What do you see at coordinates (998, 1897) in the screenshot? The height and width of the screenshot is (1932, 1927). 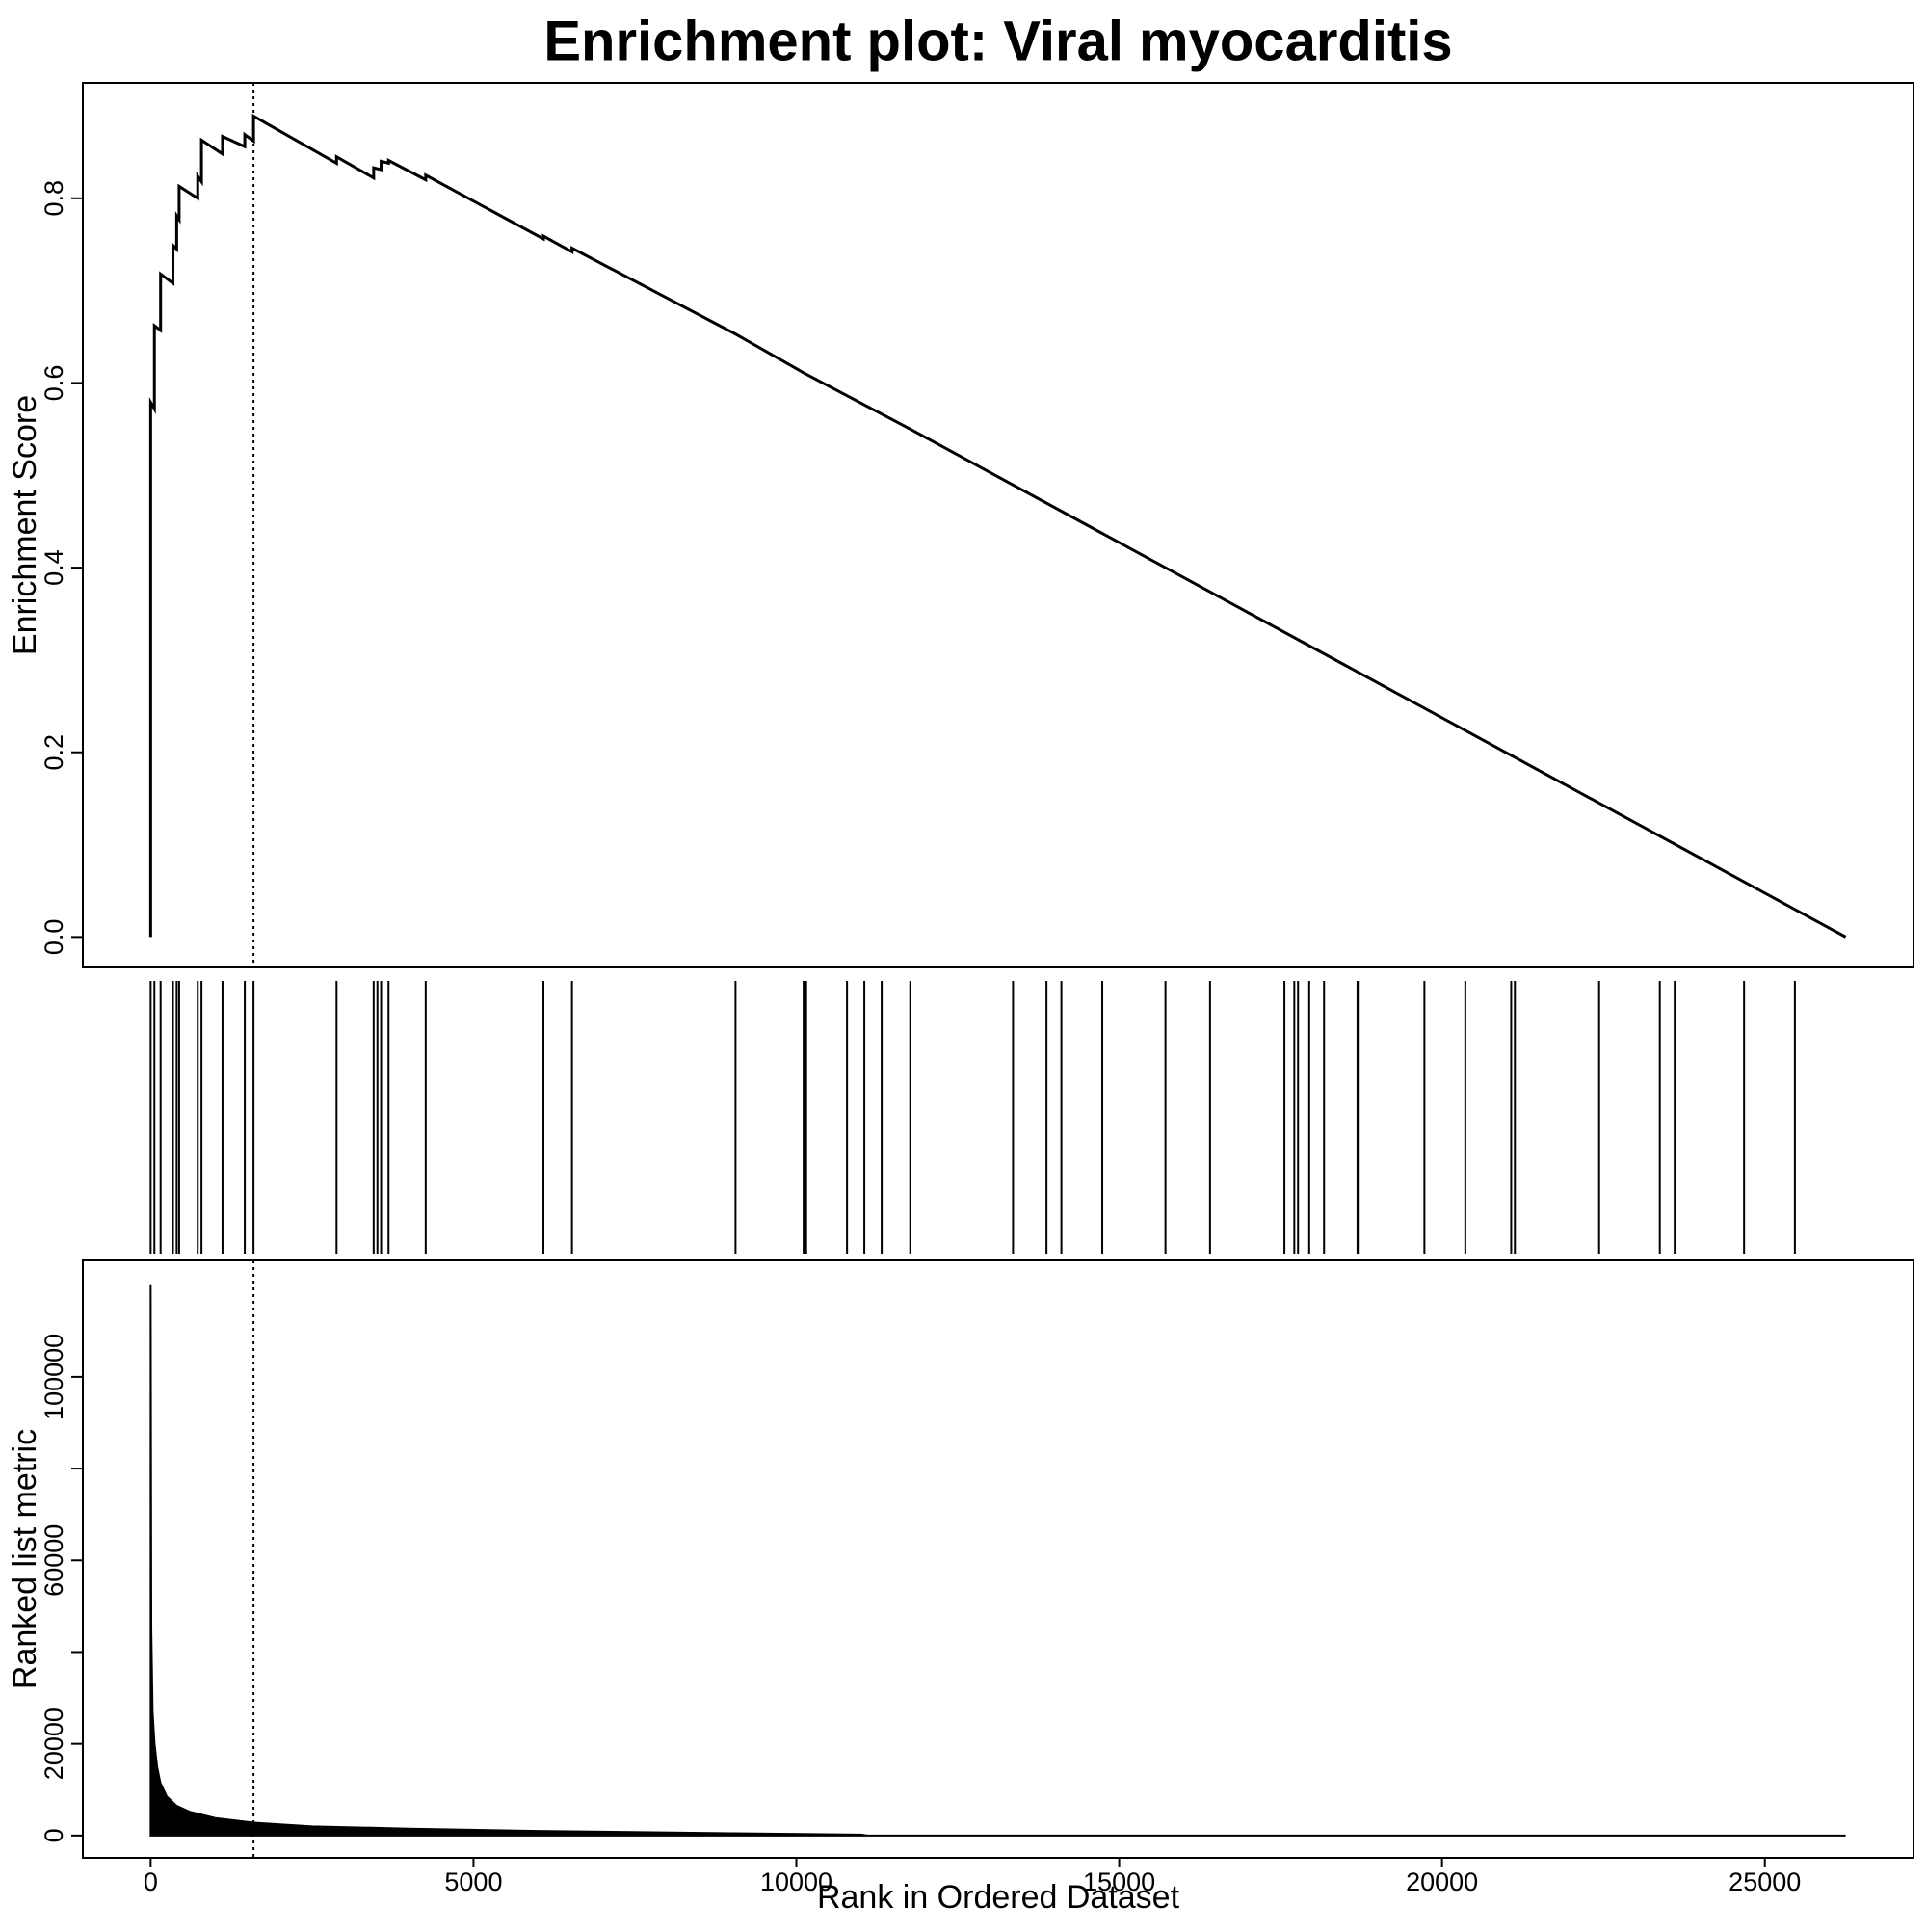 I see `x-axis-title: Rank in Ordered Dataset` at bounding box center [998, 1897].